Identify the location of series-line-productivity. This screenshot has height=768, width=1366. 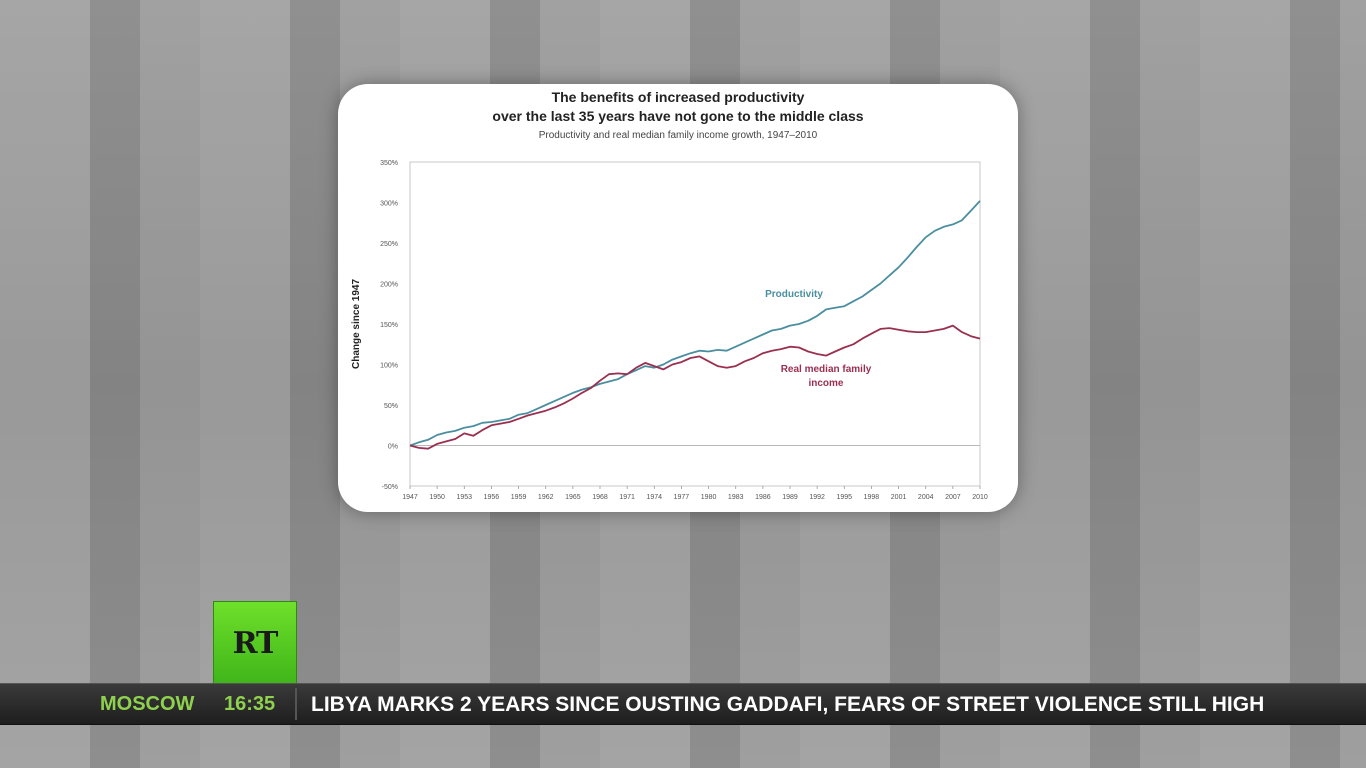
(695, 323).